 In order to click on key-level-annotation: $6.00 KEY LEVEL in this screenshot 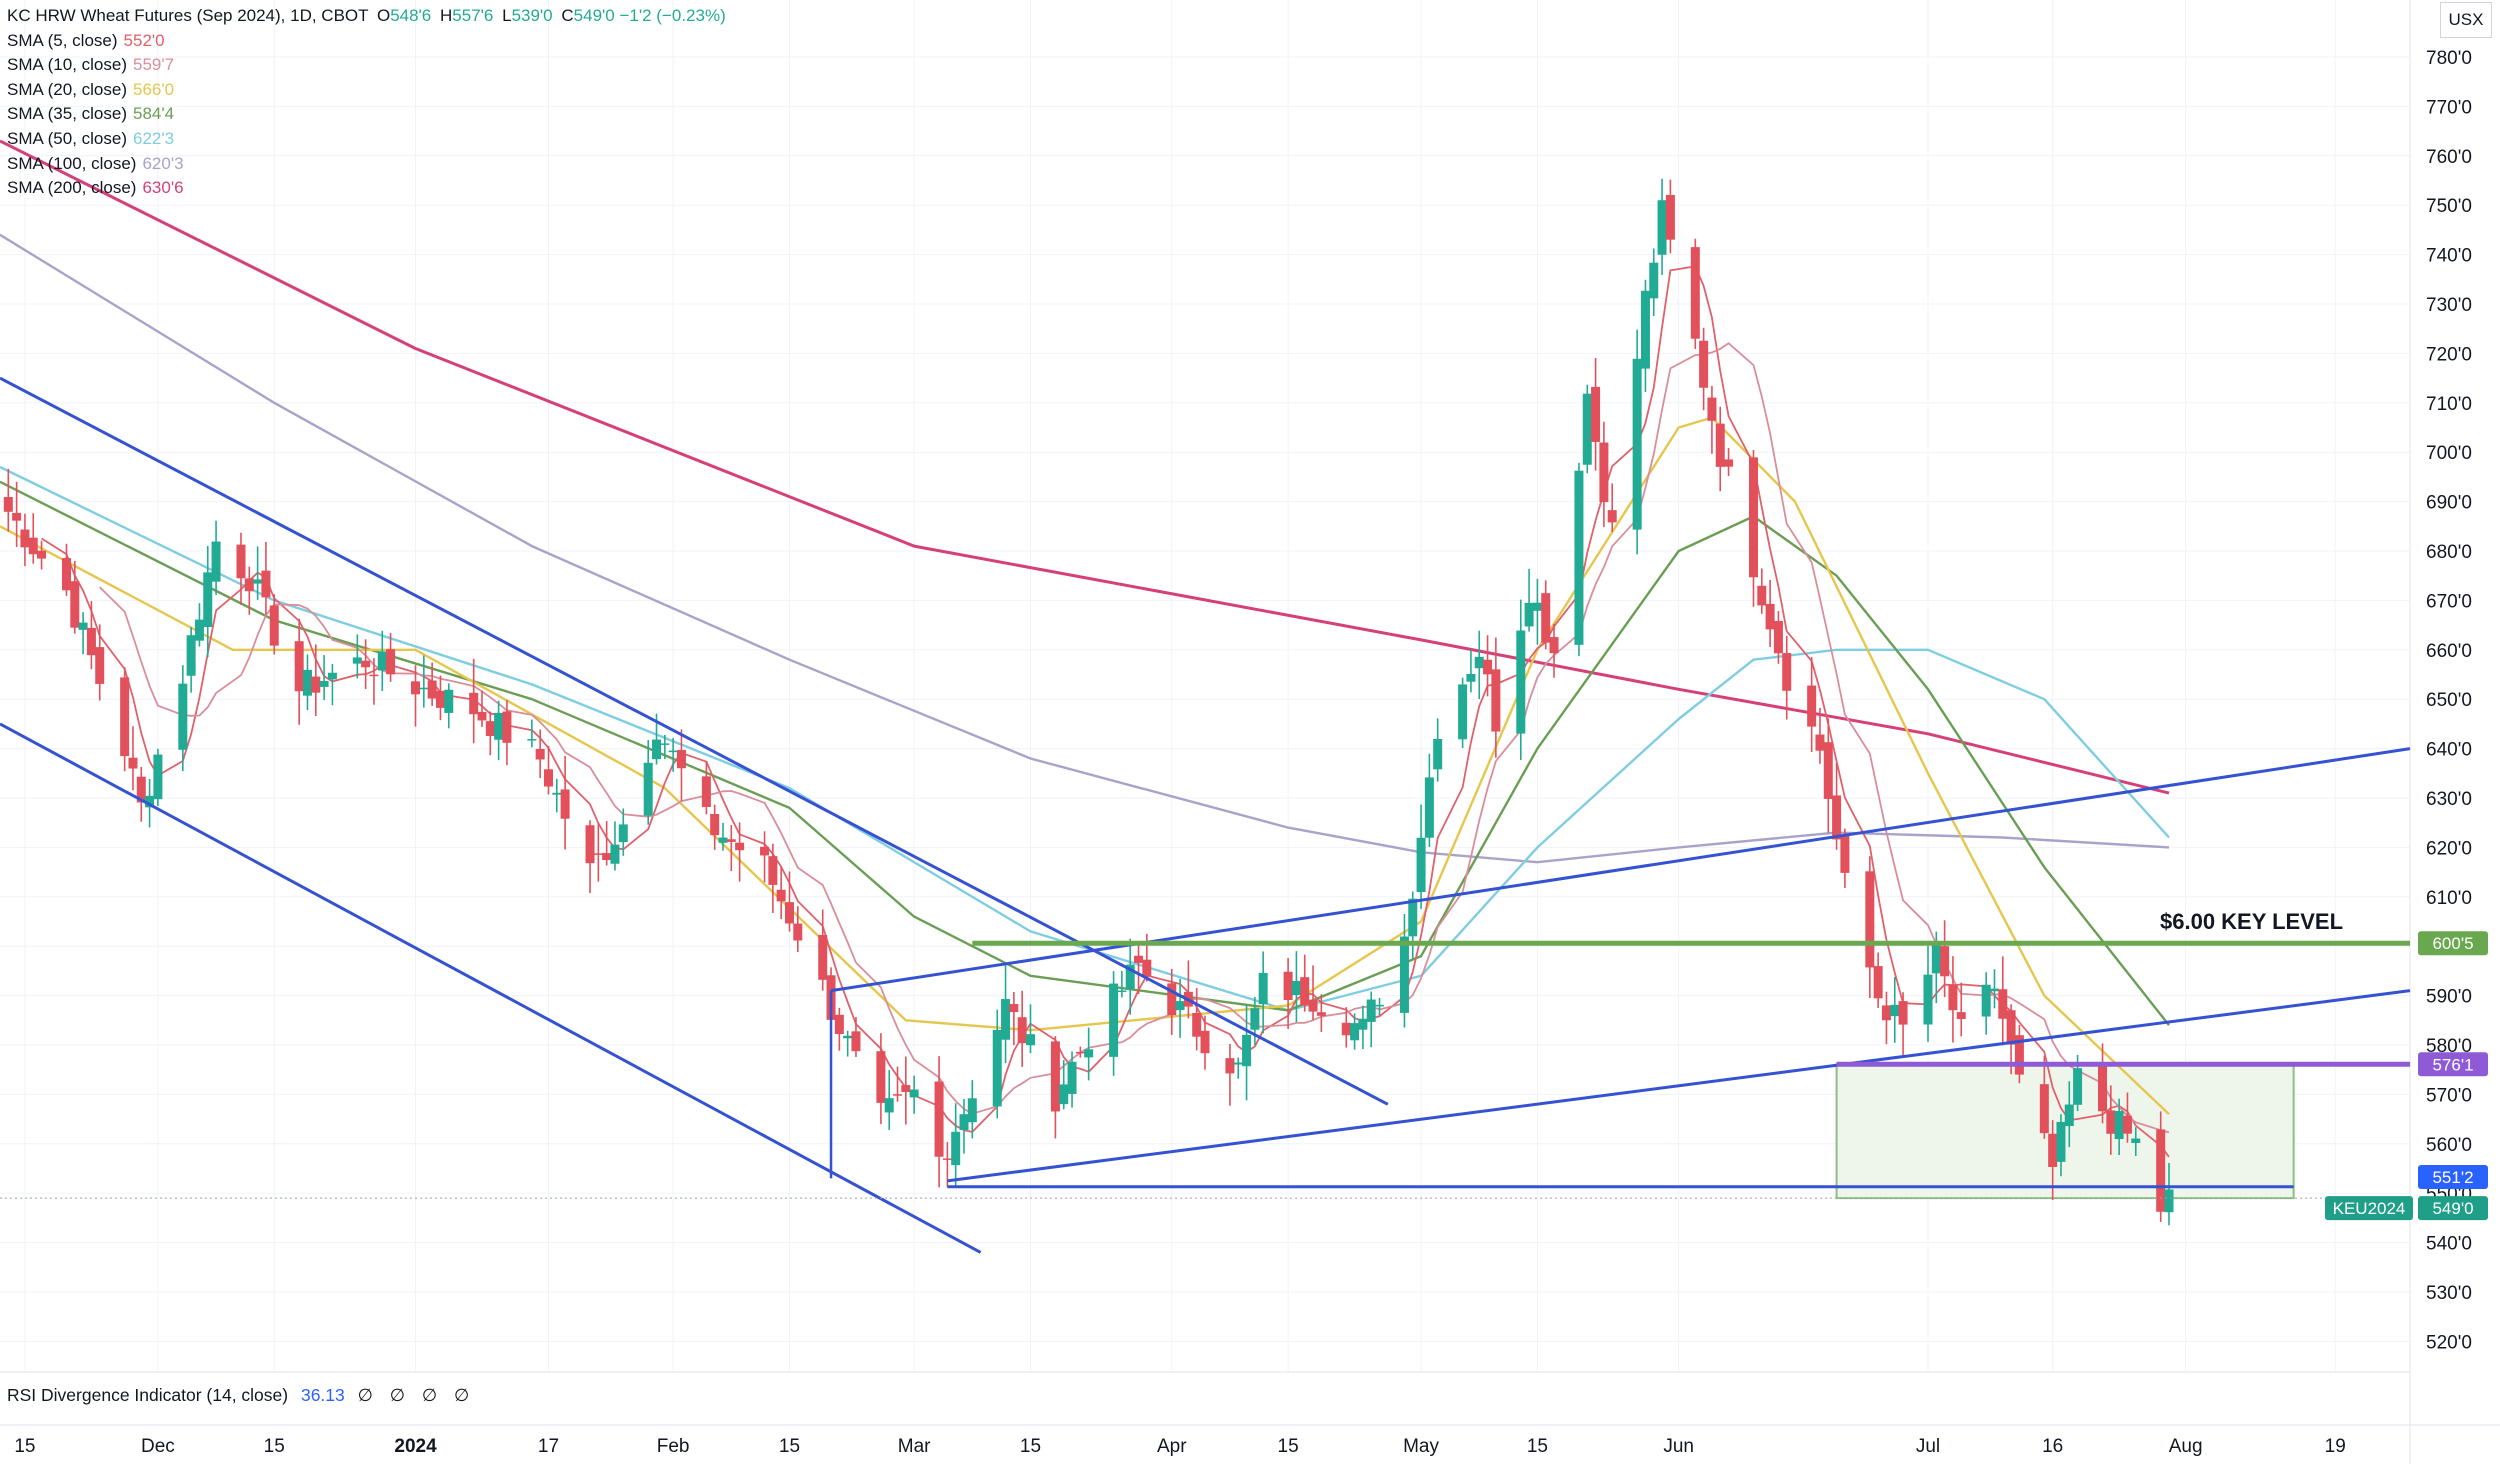, I will do `click(2251, 921)`.